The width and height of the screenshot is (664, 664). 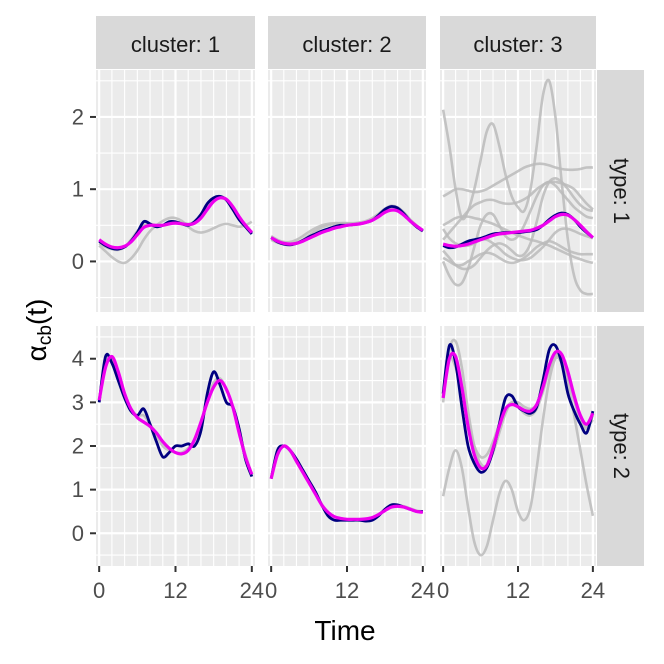 What do you see at coordinates (36, 312) in the screenshot?
I see `y-axis-title-suffix: (t)` at bounding box center [36, 312].